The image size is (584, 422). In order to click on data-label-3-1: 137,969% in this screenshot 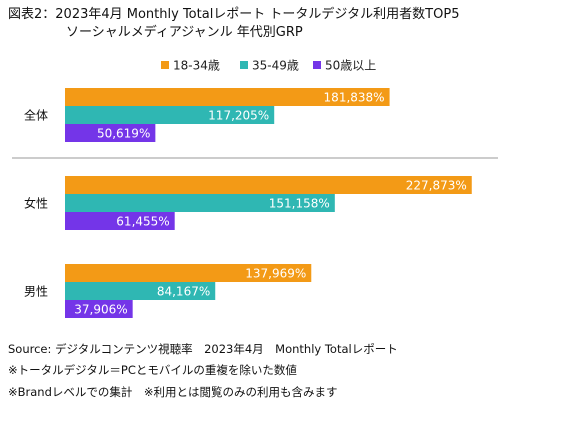, I will do `click(275, 274)`.